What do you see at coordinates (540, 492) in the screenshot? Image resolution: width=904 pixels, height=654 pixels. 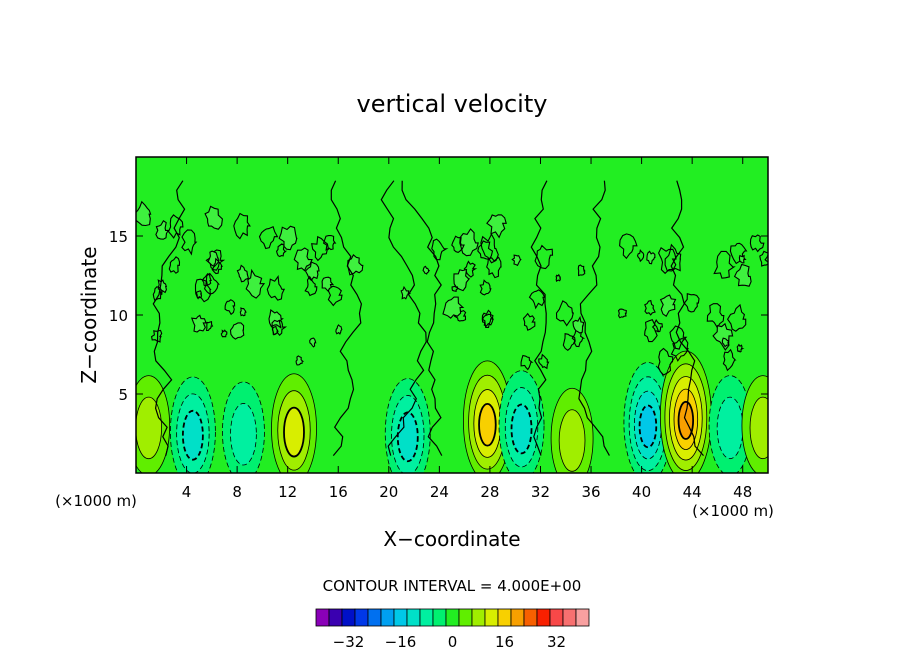 I see `x-tick-label: 32` at bounding box center [540, 492].